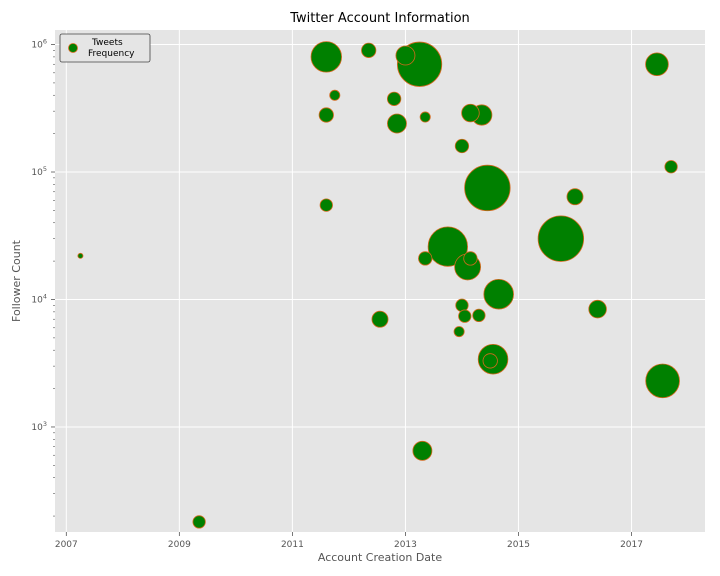 The image size is (720, 576). Describe the element at coordinates (43, 277) in the screenshot. I see `y-axis-ticks: 10³ 10⁴ 10⁵ 10⁶` at that location.